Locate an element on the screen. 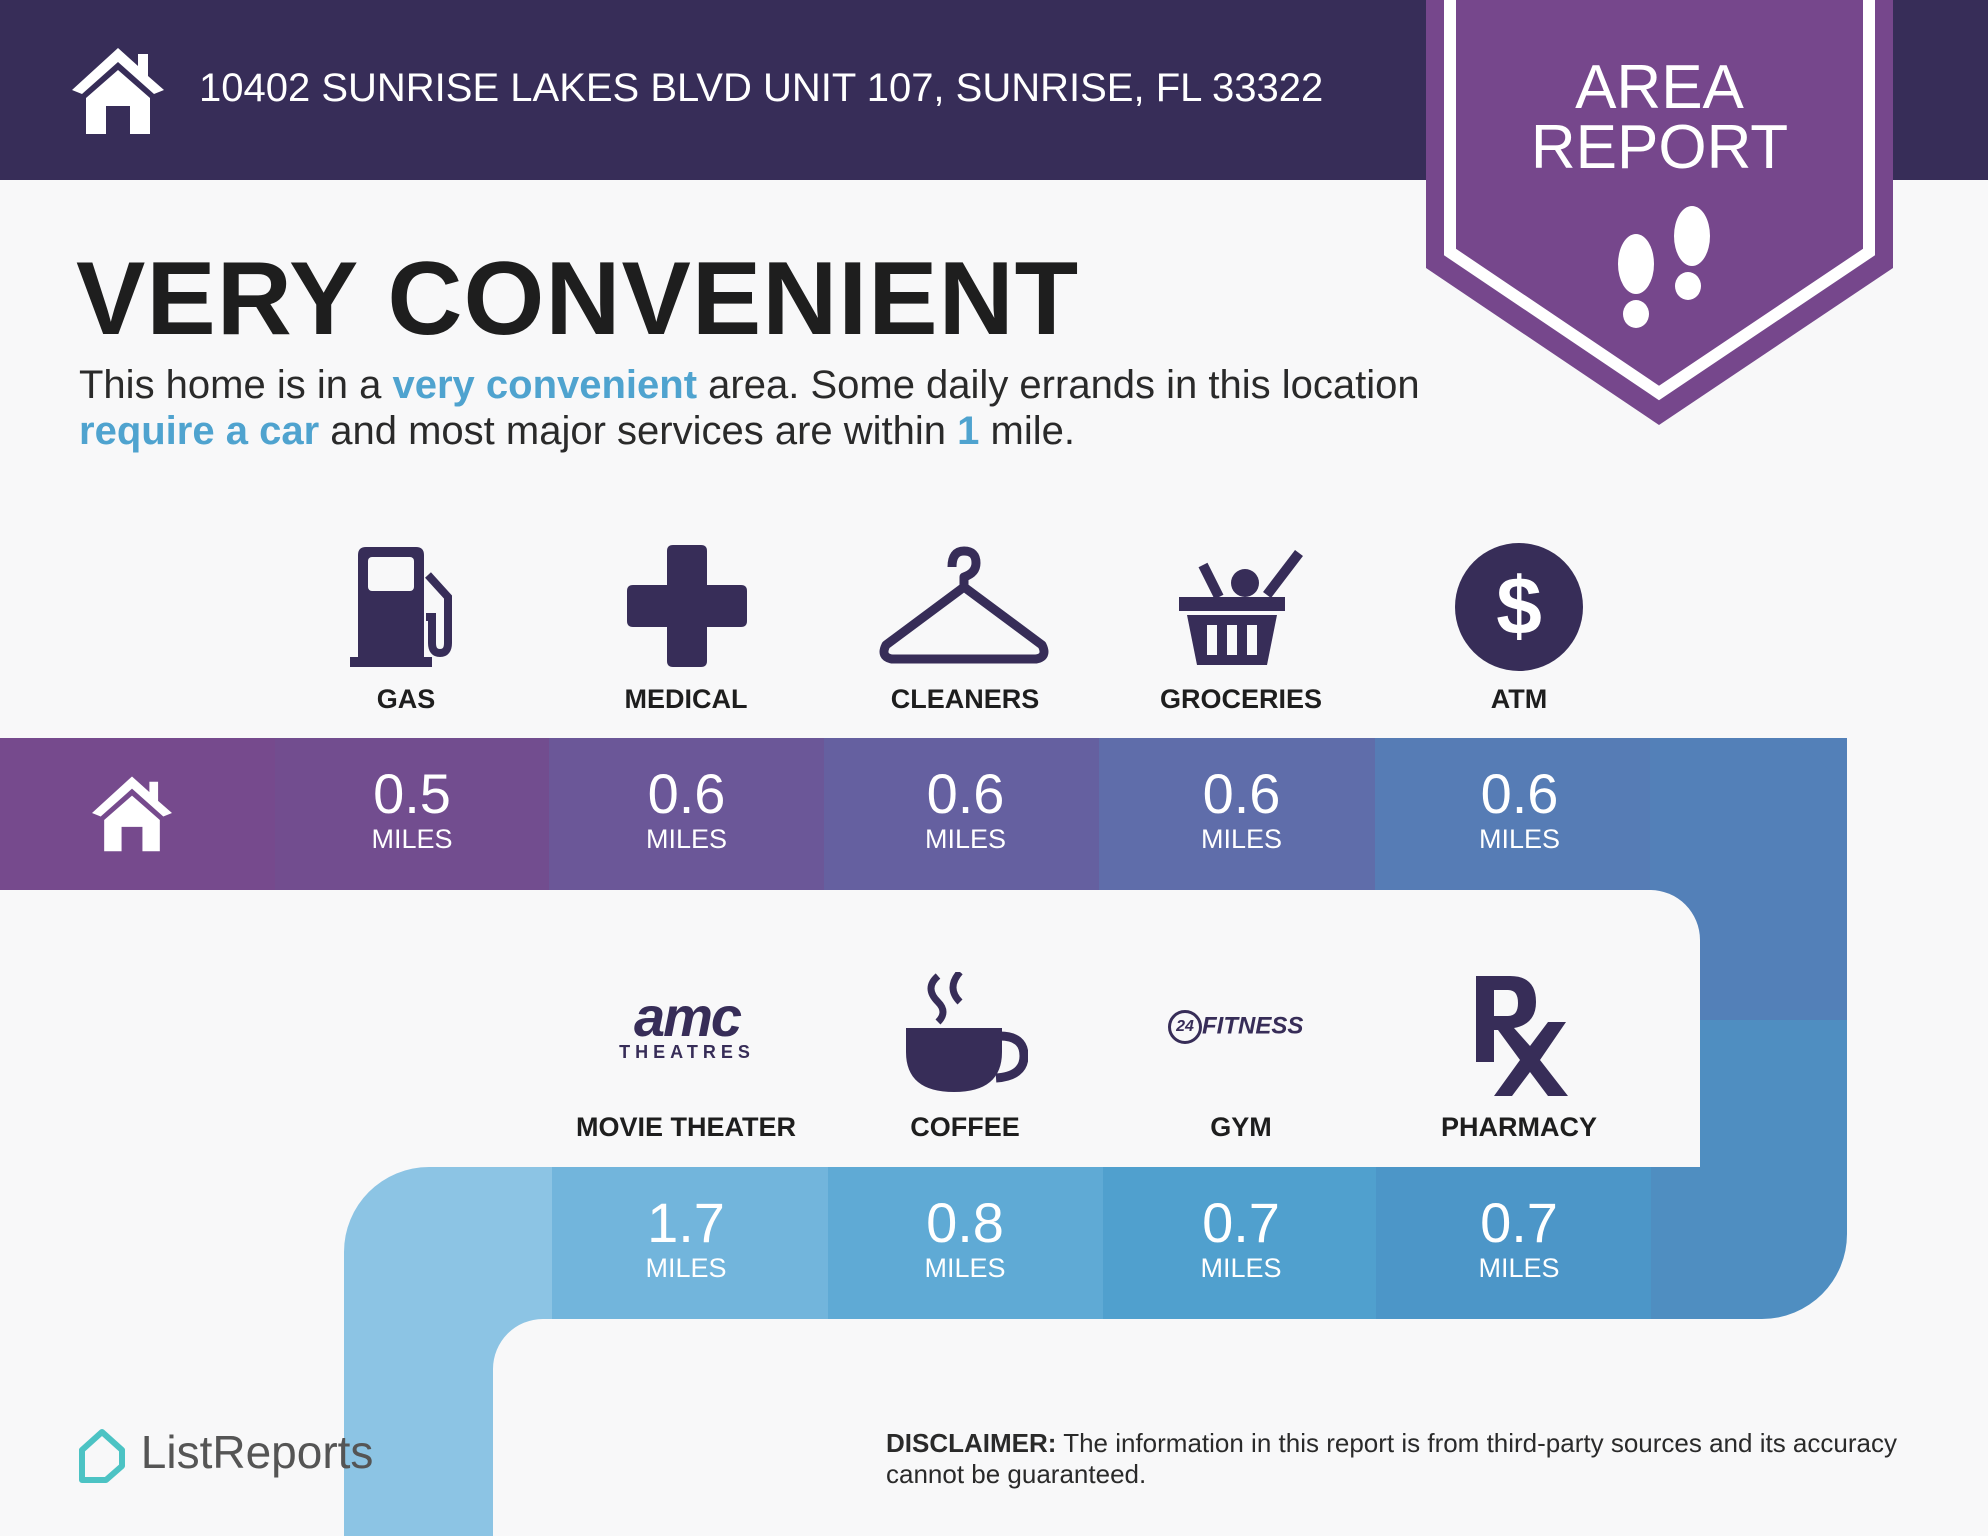  distance-atm: 0.6 MILES is located at coordinates (1519, 808).